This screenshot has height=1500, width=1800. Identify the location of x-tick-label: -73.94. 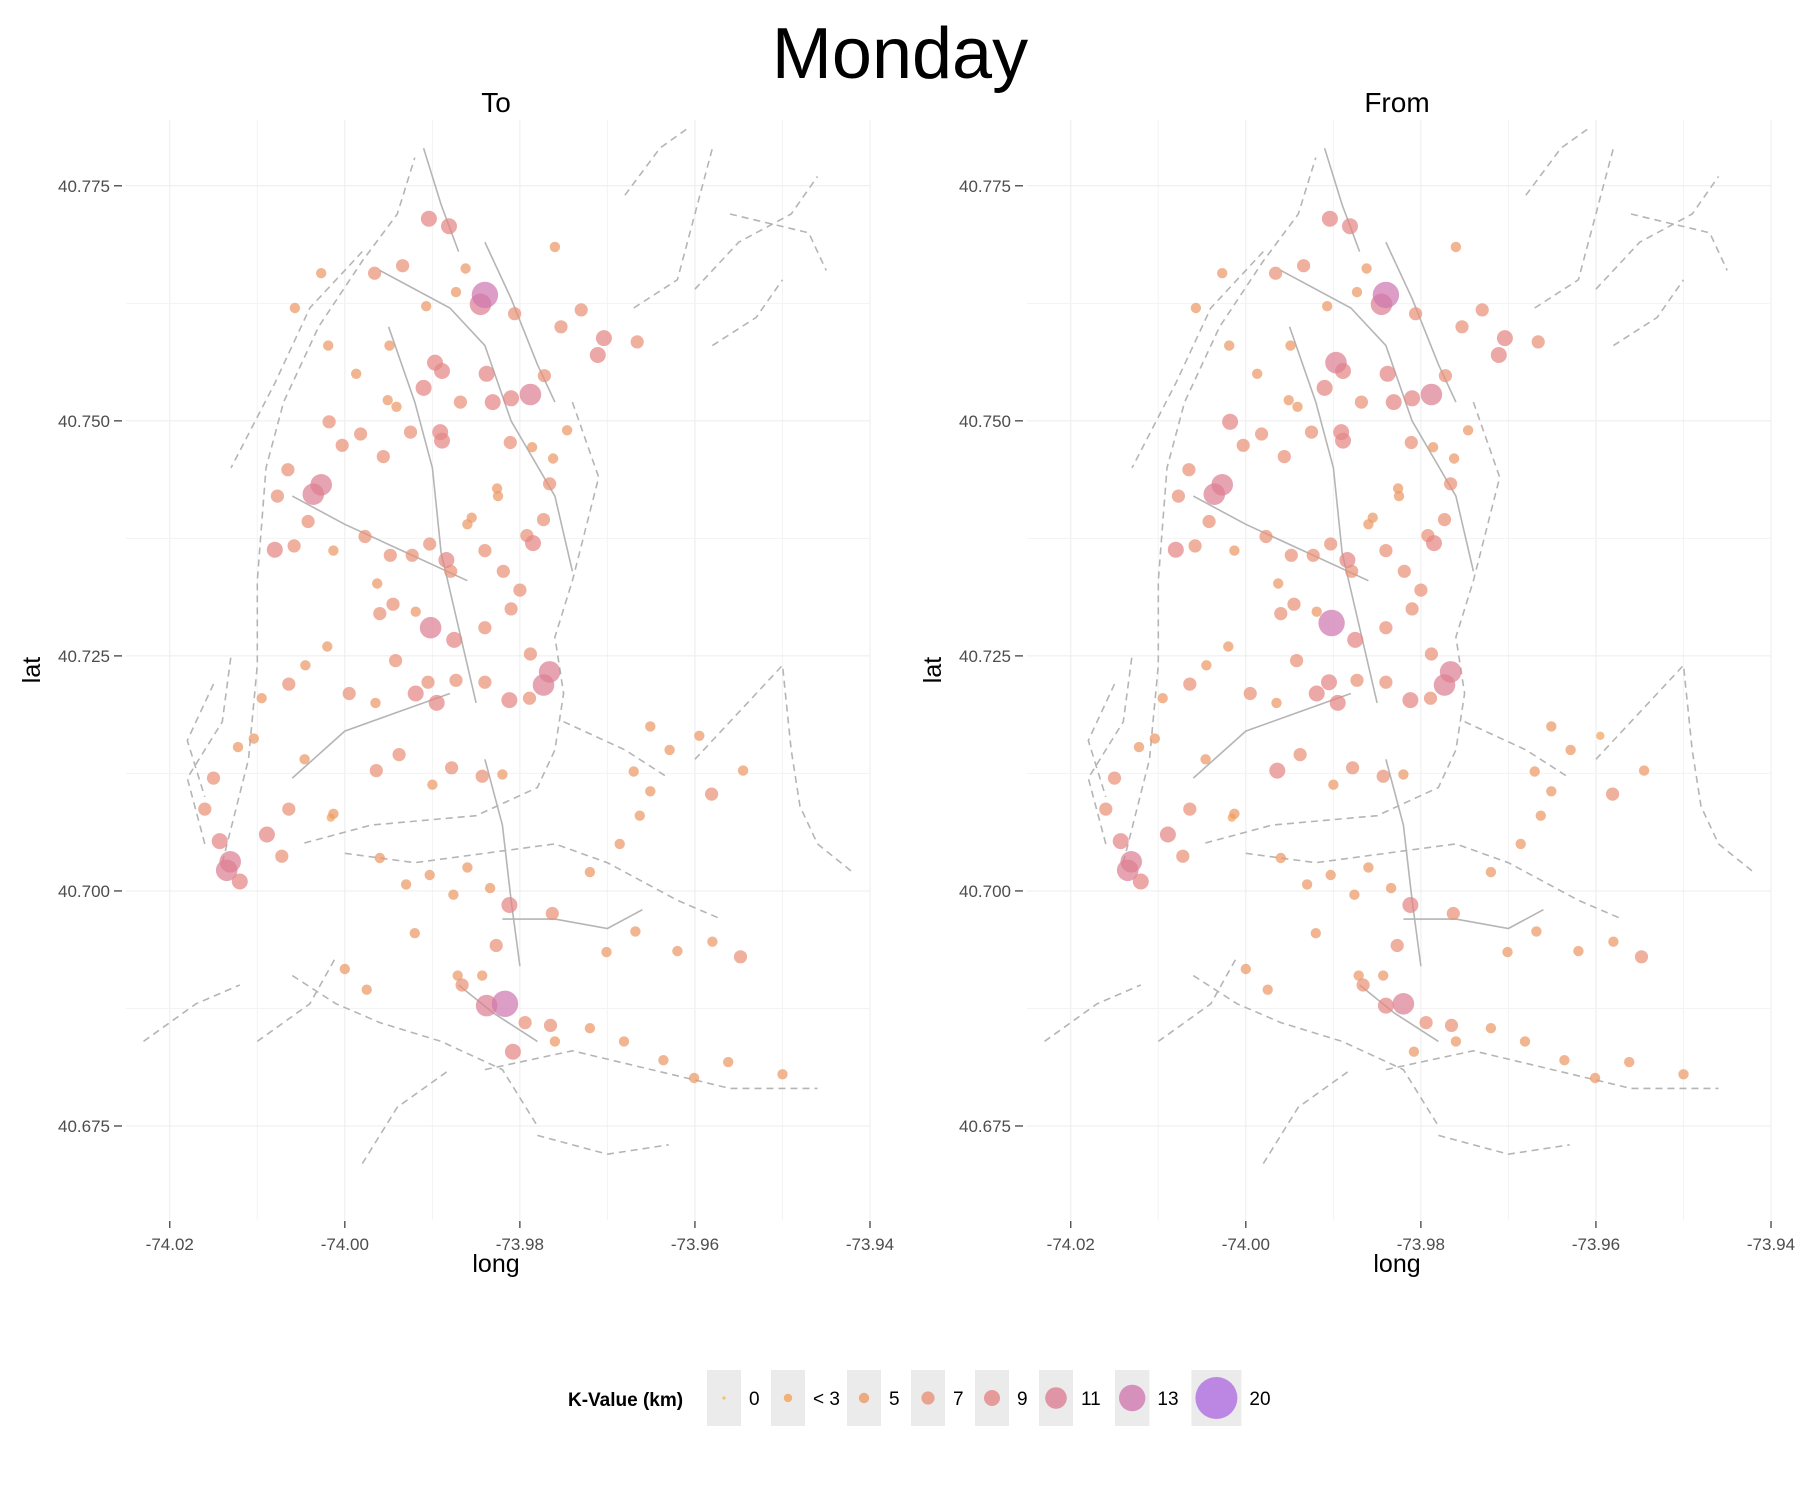
(870, 1244).